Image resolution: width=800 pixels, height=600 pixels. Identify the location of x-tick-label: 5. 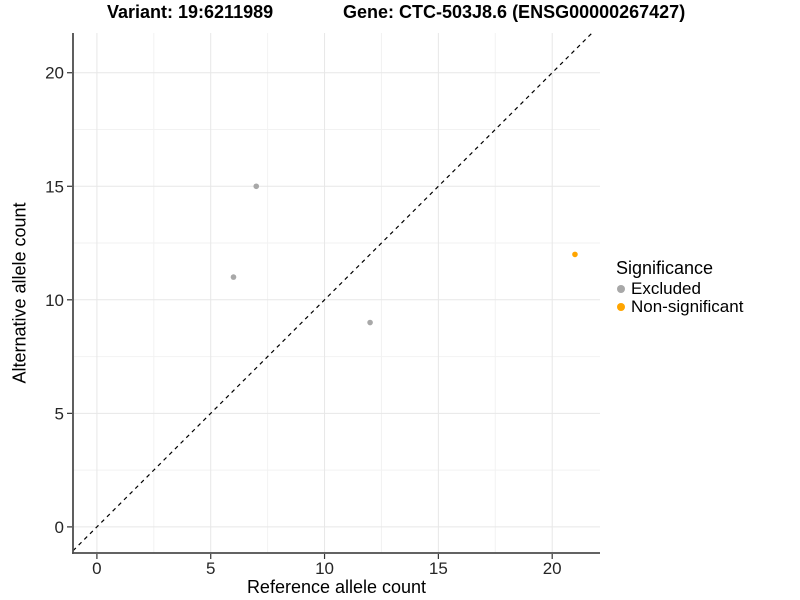
(210, 568).